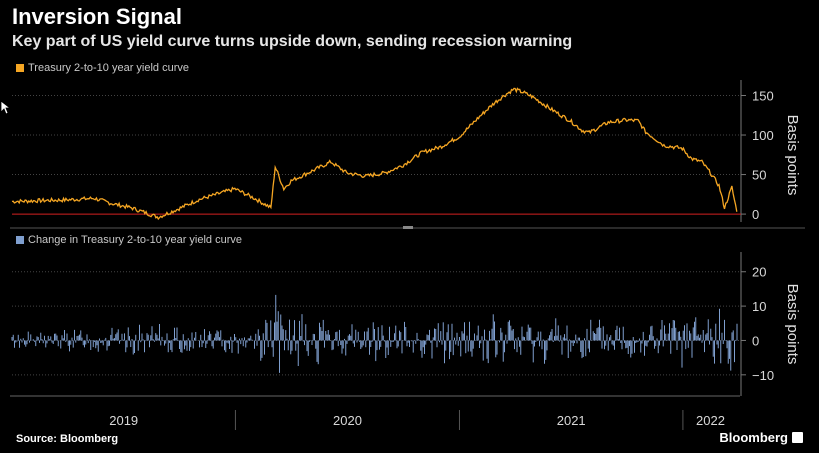 This screenshot has width=819, height=453. What do you see at coordinates (20, 68) in the screenshot?
I see `legend-swatch-orange` at bounding box center [20, 68].